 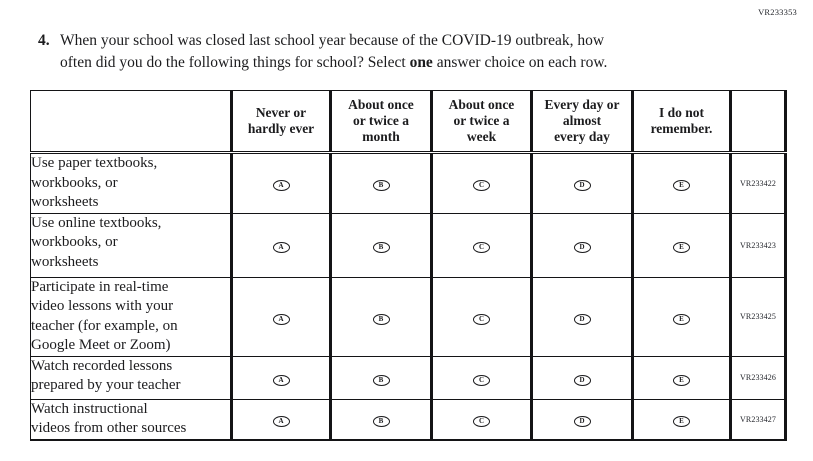 I want to click on question-text-end: answer choice on each row., so click(x=520, y=62).